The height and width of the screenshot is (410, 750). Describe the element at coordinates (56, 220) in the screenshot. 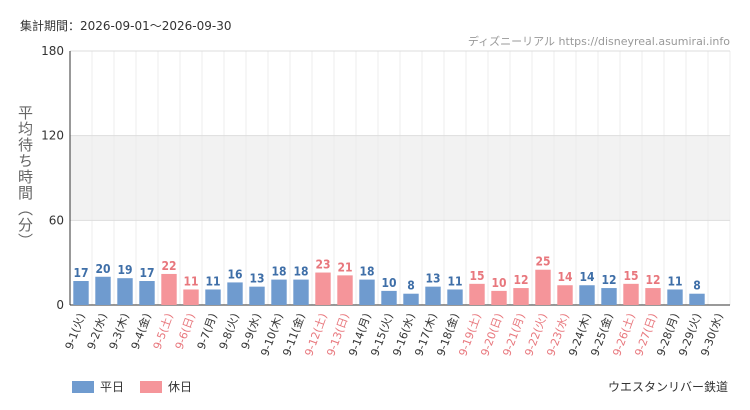

I see `y-tick-label: 60` at that location.